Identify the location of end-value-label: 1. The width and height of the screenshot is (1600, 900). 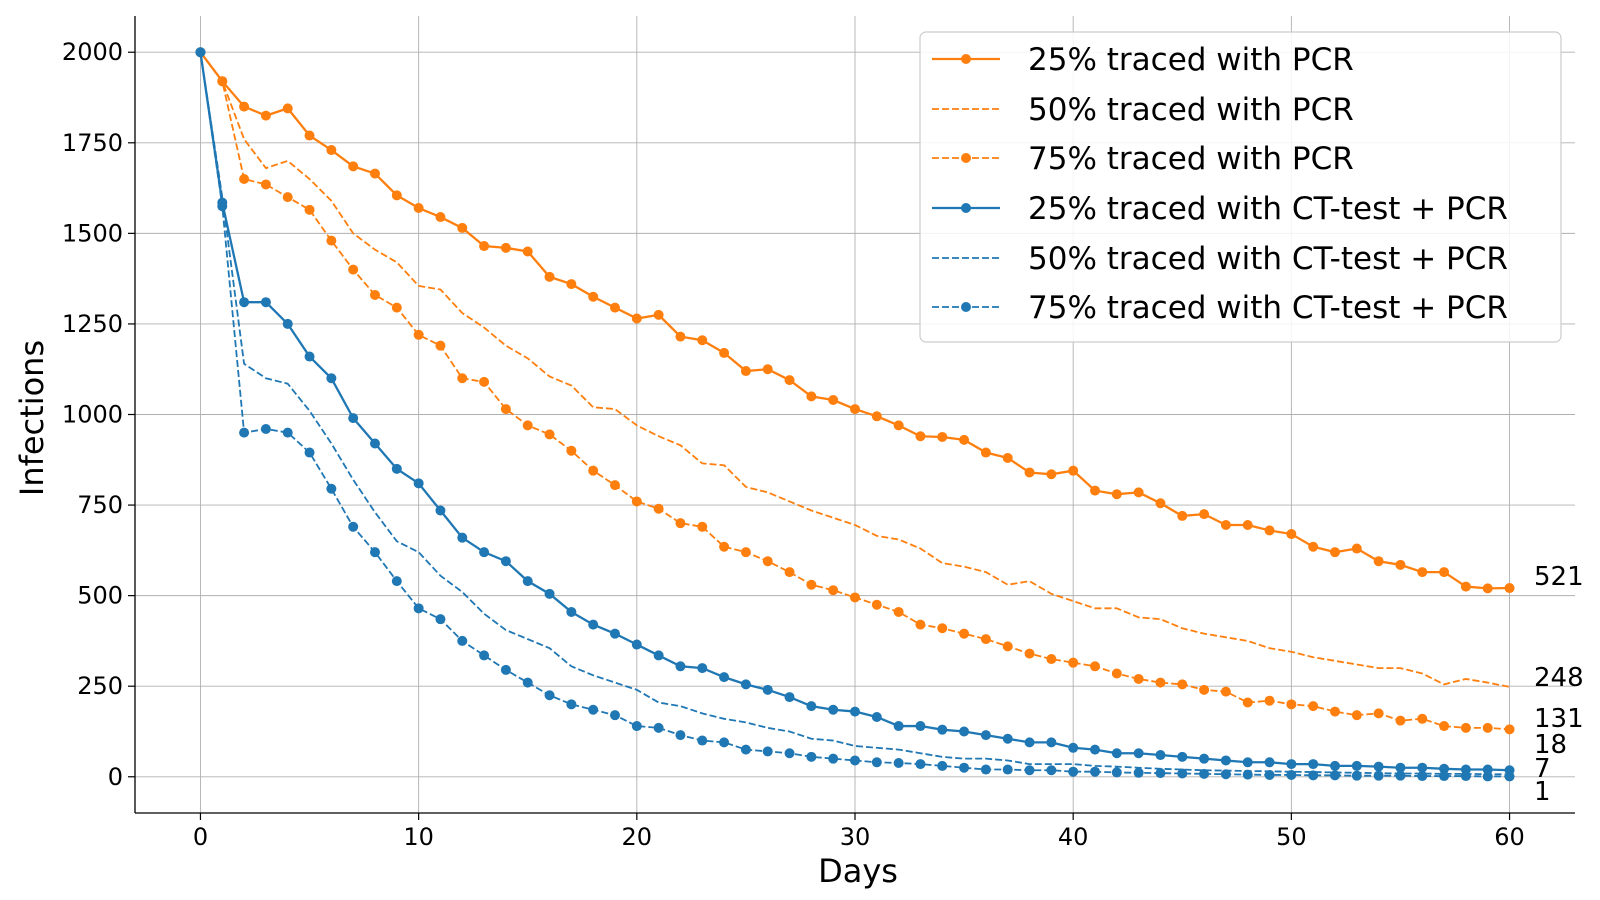
(1542, 792).